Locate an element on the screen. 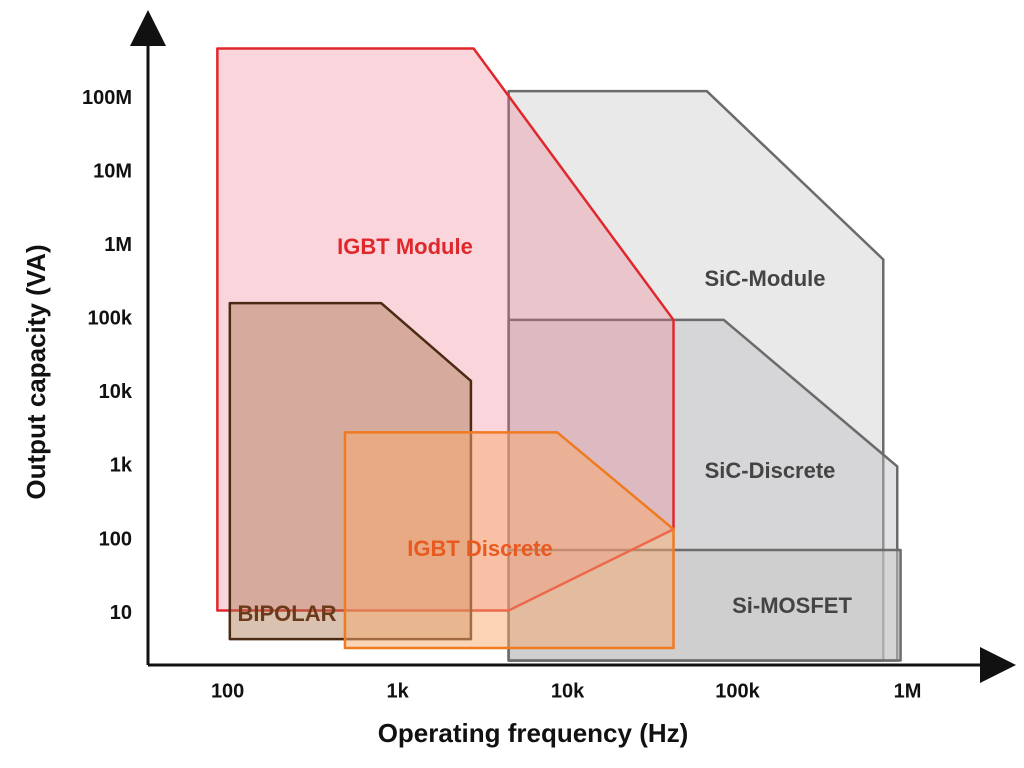  y-tick-label: 100 is located at coordinates (115, 539).